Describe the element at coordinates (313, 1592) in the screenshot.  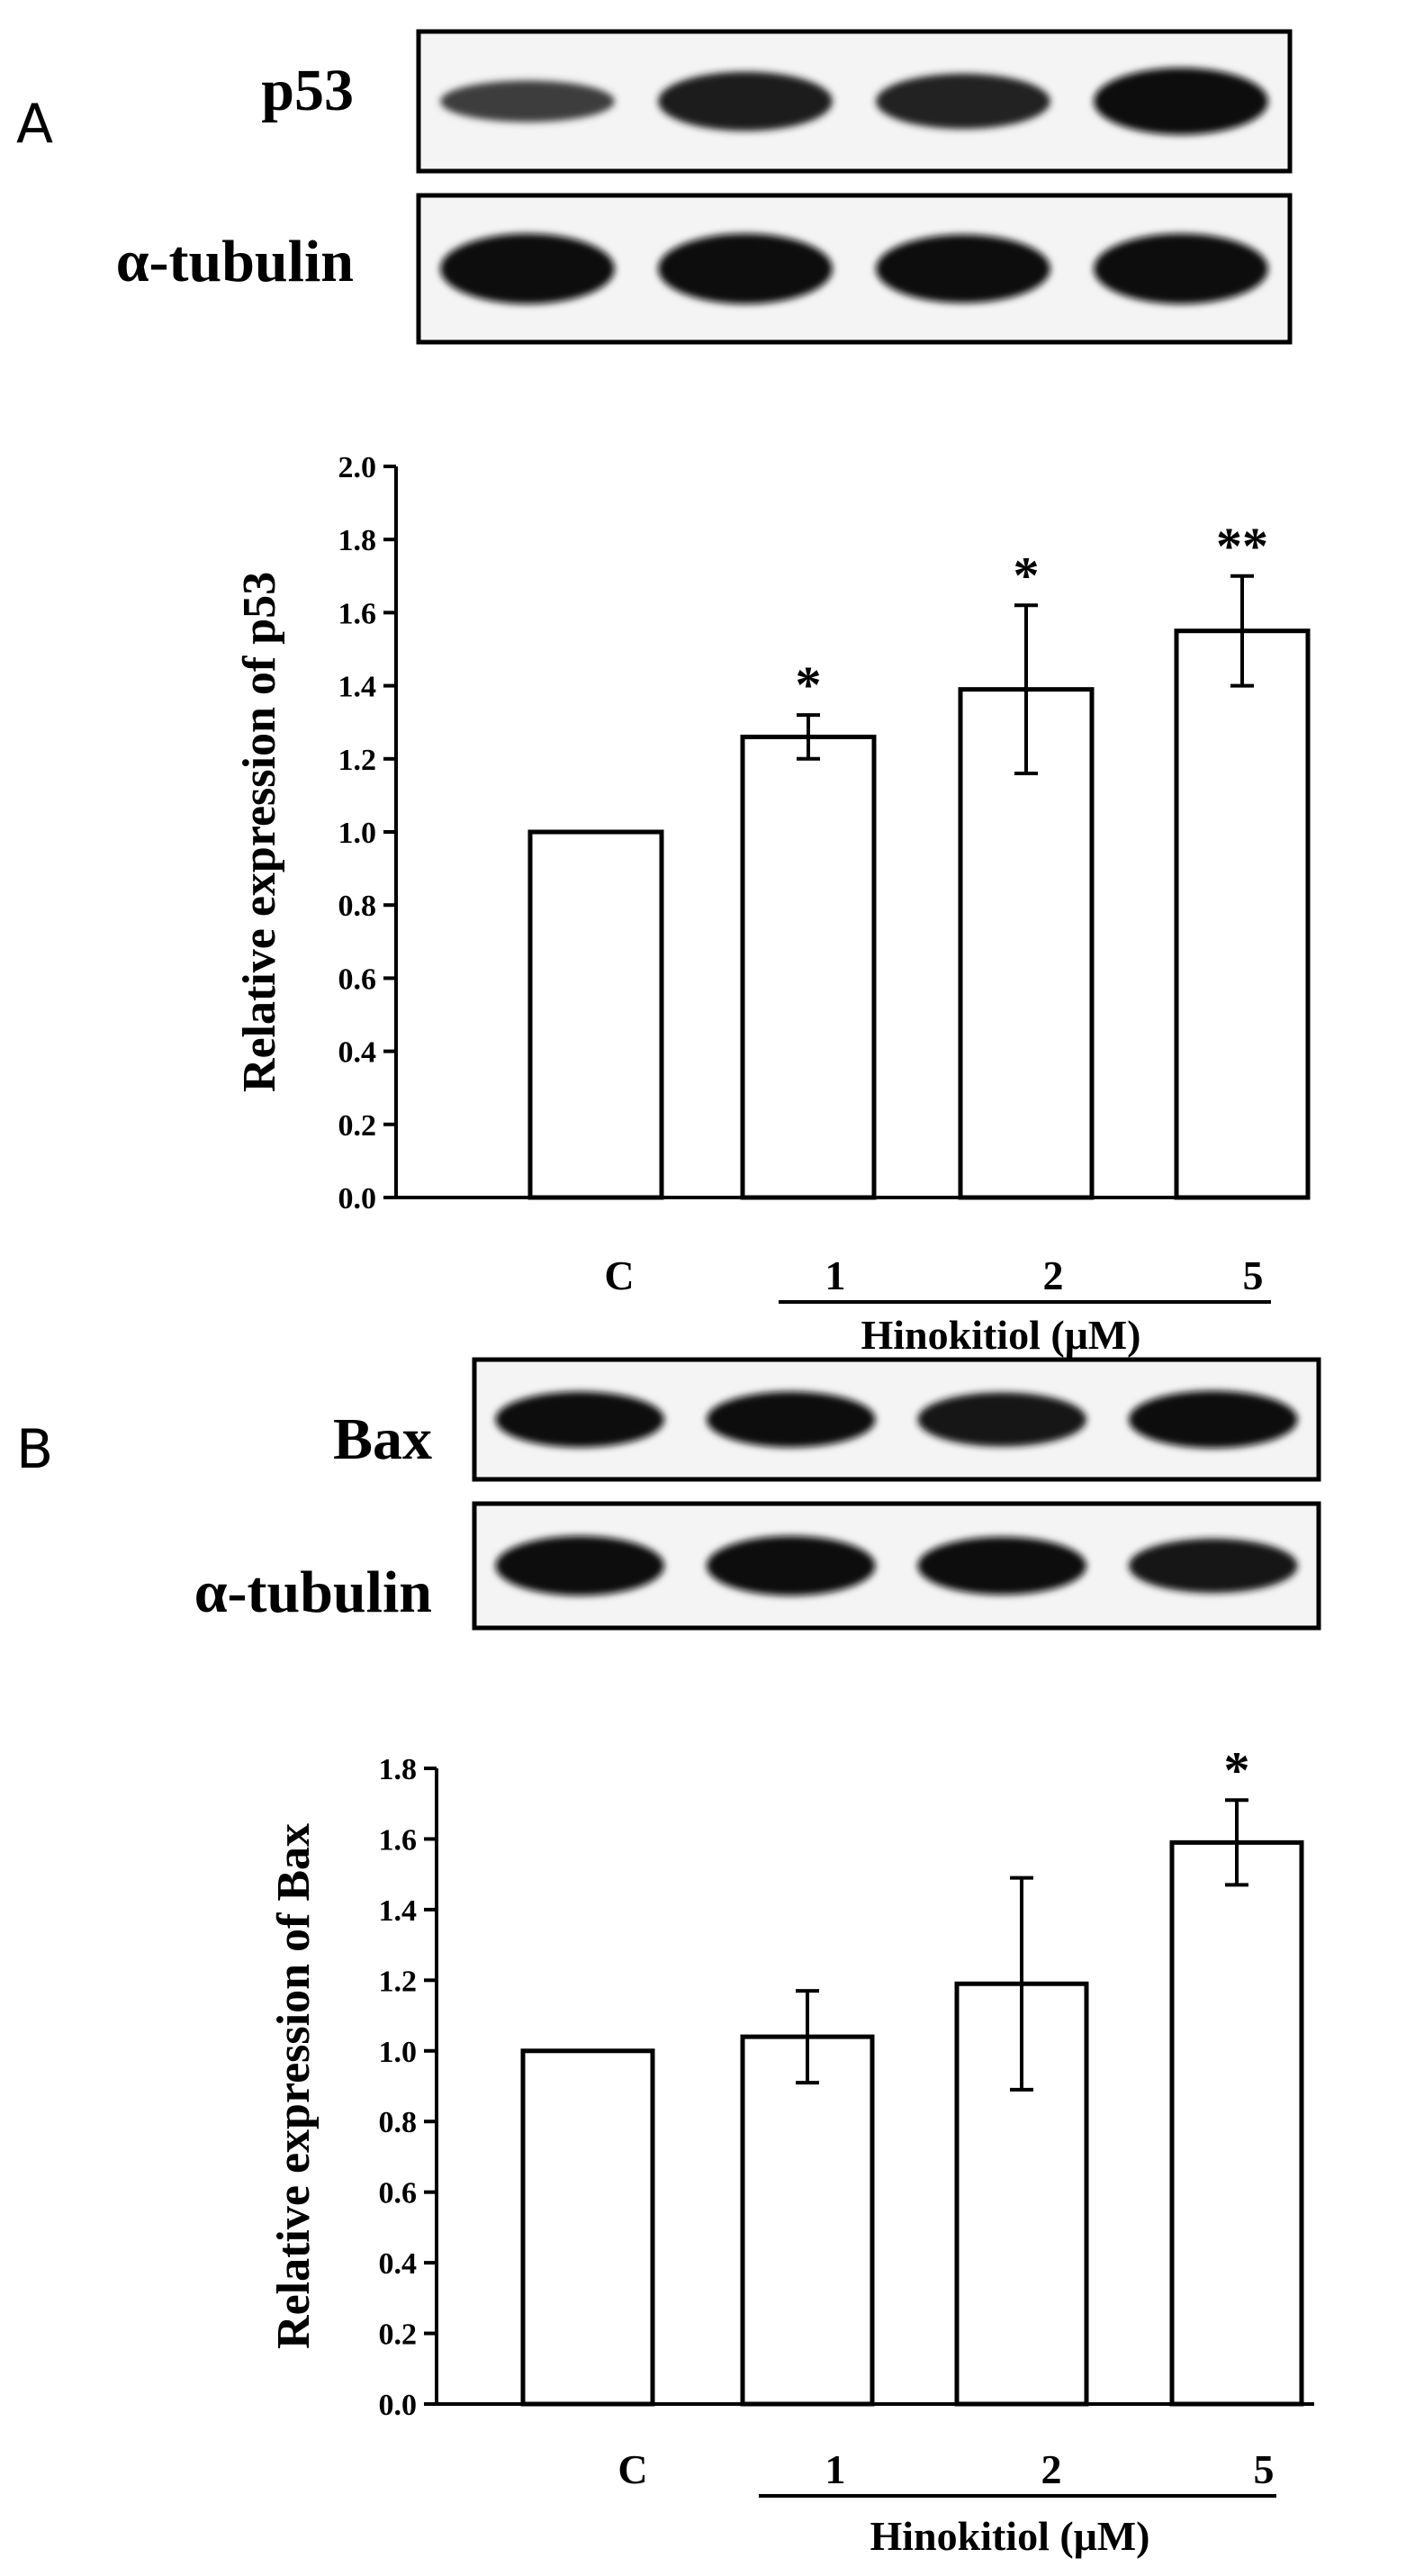
I see `blot-label-tubulin-b: α-tubulin` at that location.